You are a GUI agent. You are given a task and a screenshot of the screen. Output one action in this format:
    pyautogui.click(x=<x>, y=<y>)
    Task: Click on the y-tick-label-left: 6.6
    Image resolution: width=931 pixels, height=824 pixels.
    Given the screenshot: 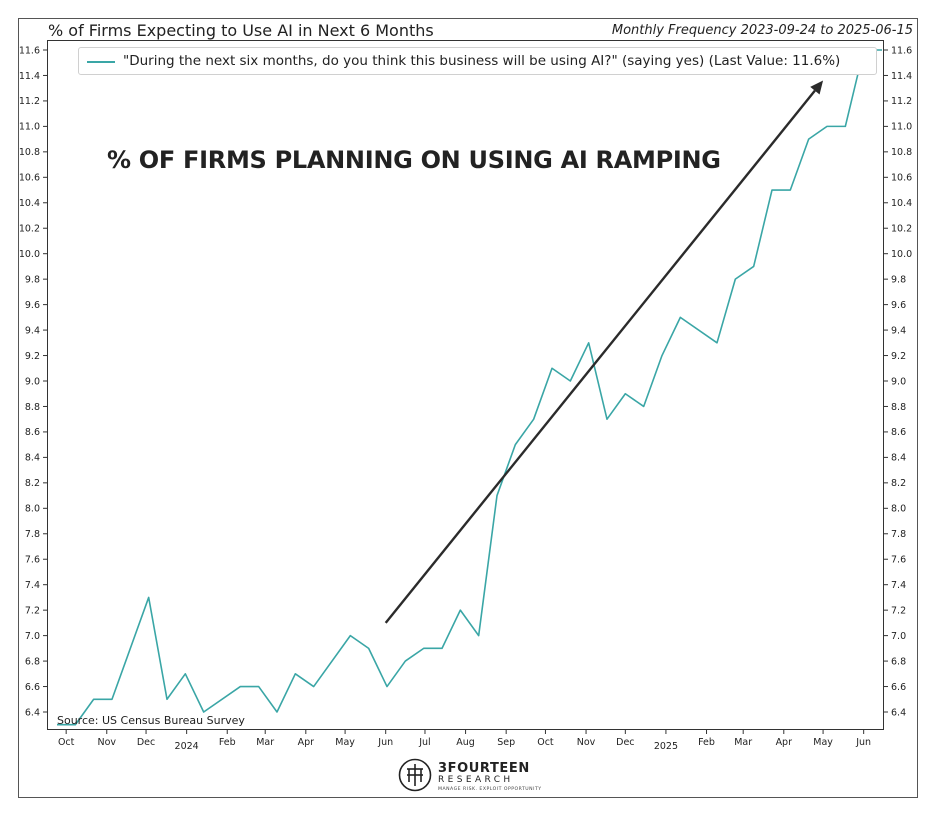 What is the action you would take?
    pyautogui.click(x=32, y=687)
    